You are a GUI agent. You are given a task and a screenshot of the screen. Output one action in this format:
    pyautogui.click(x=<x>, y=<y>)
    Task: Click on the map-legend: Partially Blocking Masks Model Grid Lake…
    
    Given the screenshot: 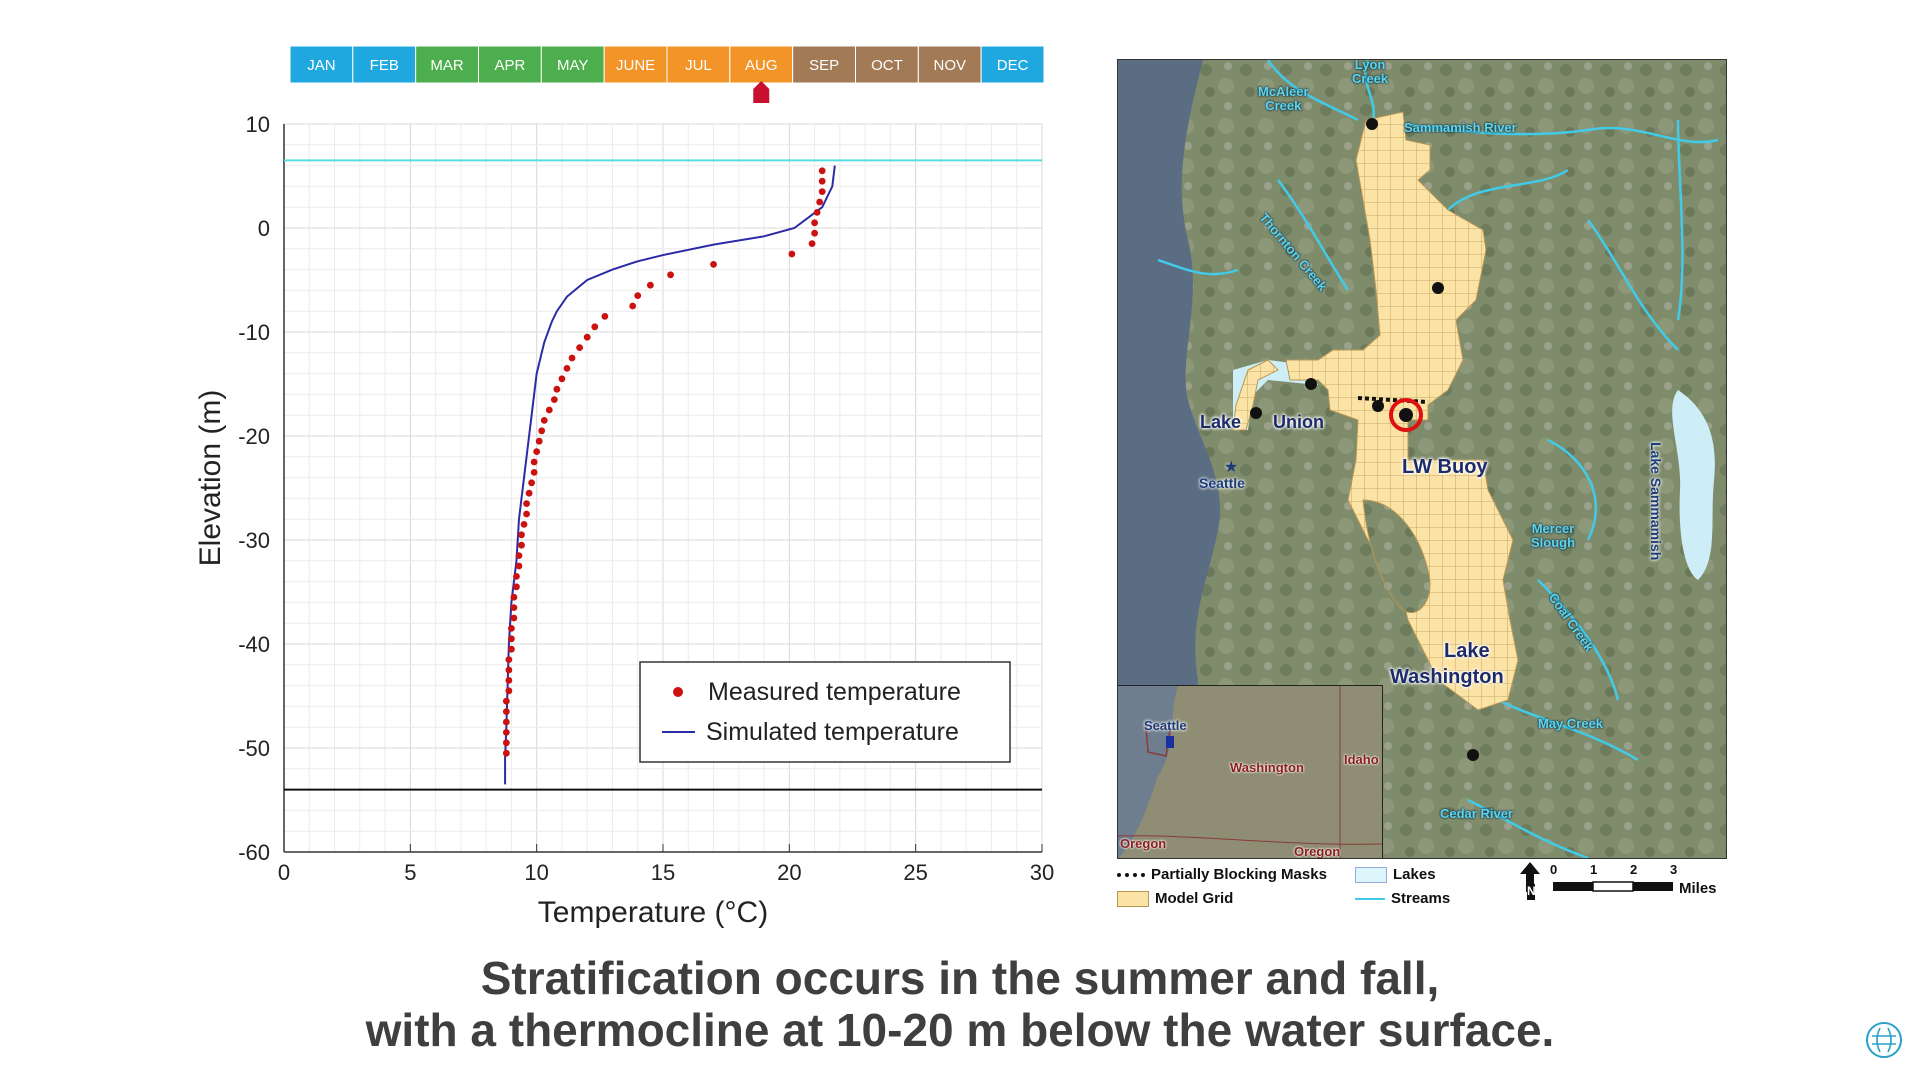 What is the action you would take?
    pyautogui.click(x=1423, y=887)
    